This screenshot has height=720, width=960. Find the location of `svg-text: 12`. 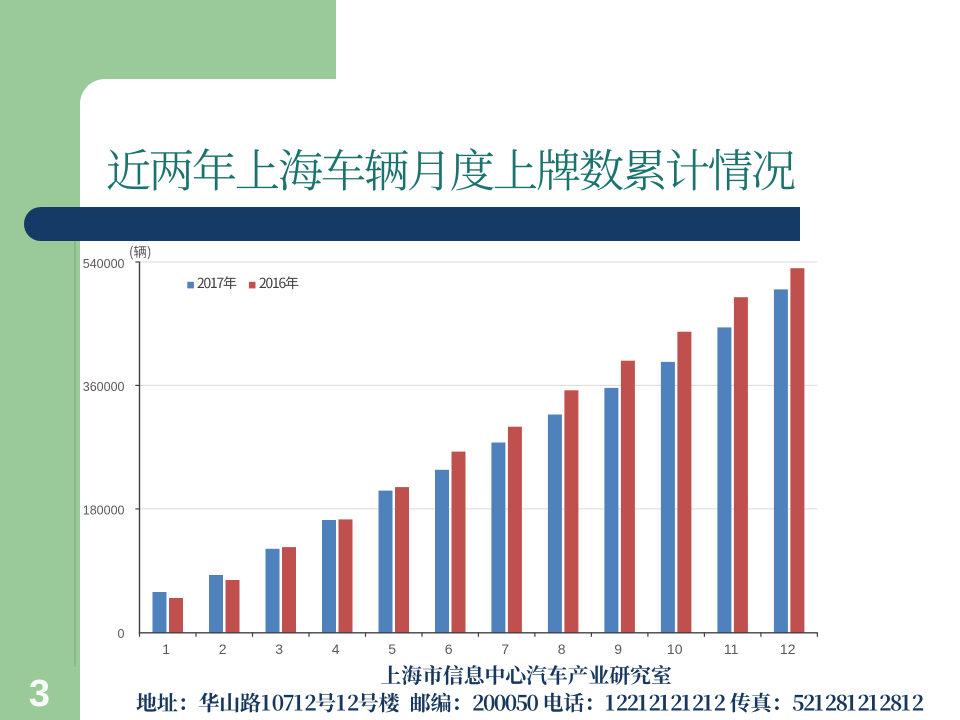

svg-text: 12 is located at coordinates (788, 649).